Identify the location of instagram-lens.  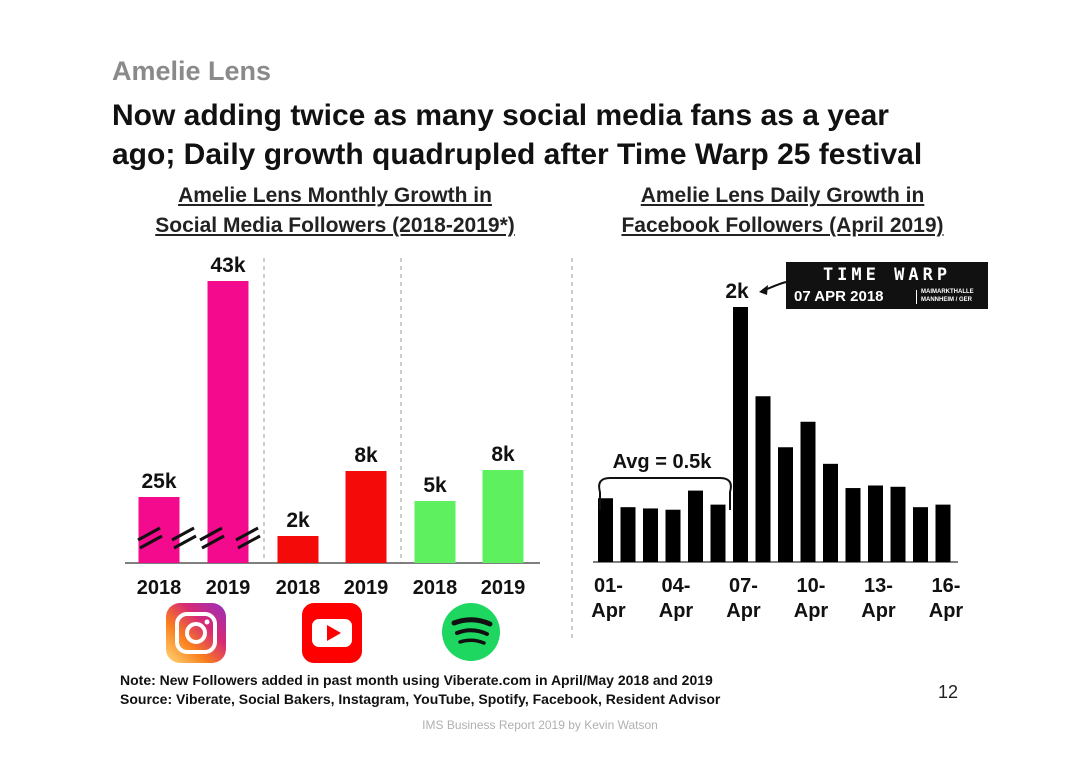
(196, 633).